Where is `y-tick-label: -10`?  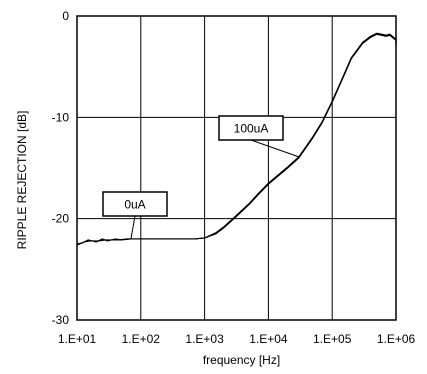
y-tick-label: -10 is located at coordinates (61, 117).